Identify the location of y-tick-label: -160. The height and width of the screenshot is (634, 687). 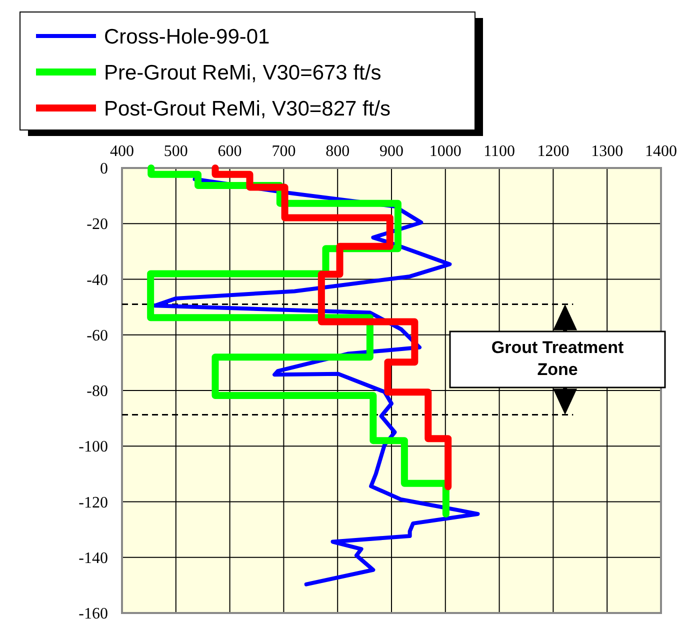
(93, 614).